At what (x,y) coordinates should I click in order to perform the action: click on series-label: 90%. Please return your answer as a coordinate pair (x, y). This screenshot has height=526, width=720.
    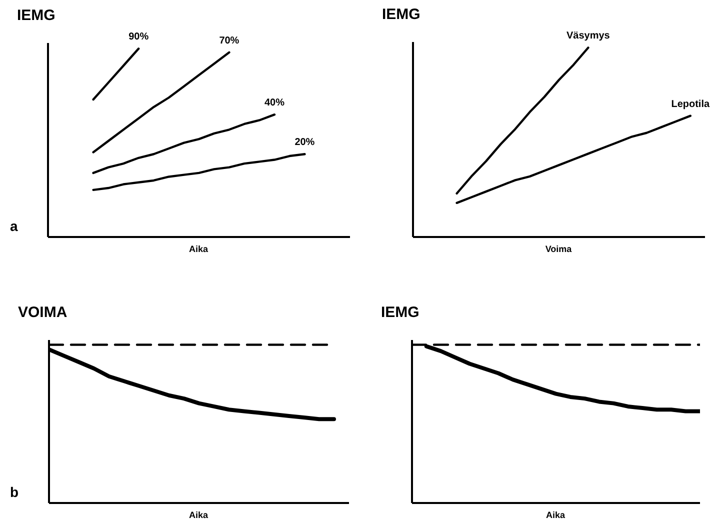
    Looking at the image, I should click on (138, 37).